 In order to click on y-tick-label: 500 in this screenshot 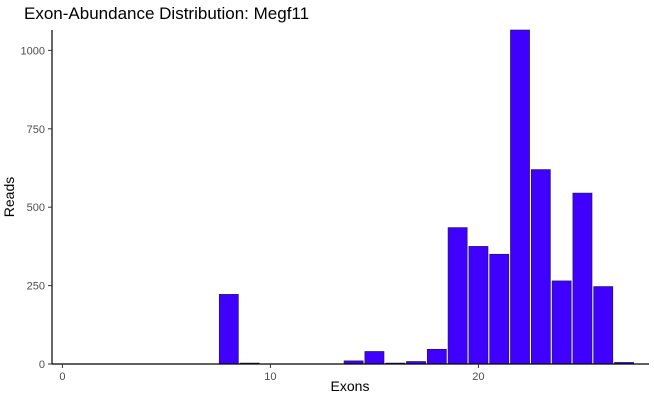, I will do `click(36, 208)`.